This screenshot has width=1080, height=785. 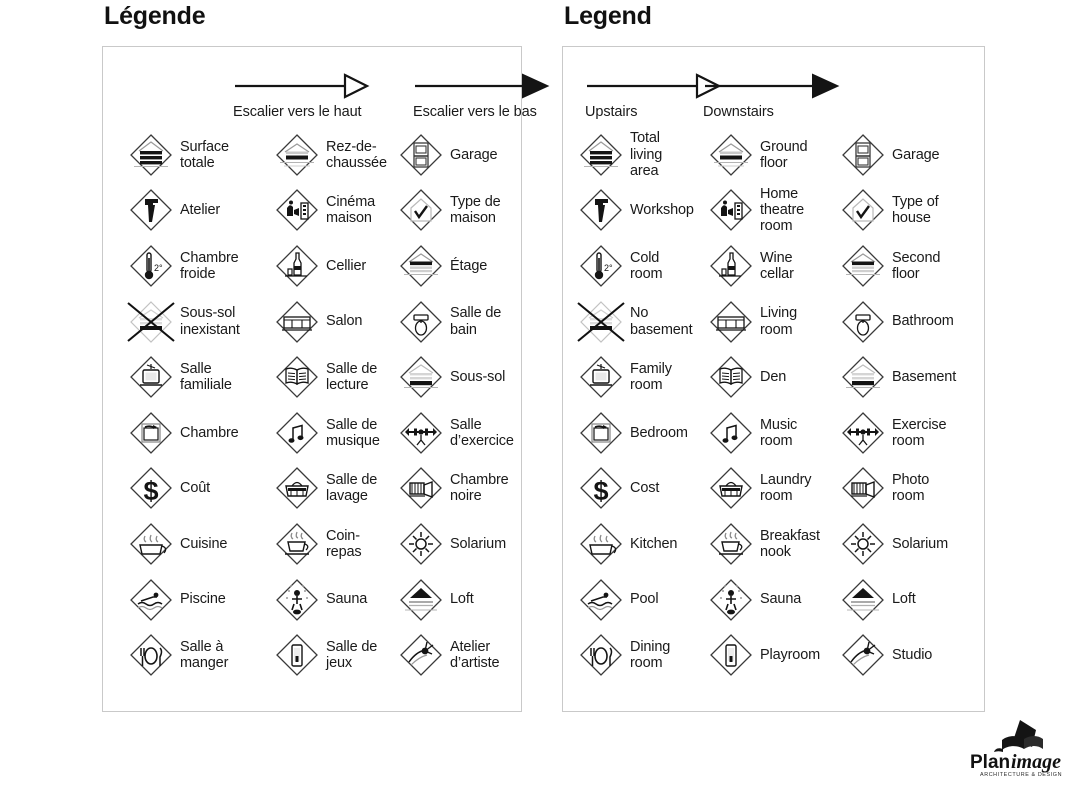 I want to click on legend-row: Bedroom Music room Exercise room, so click(x=773, y=433).